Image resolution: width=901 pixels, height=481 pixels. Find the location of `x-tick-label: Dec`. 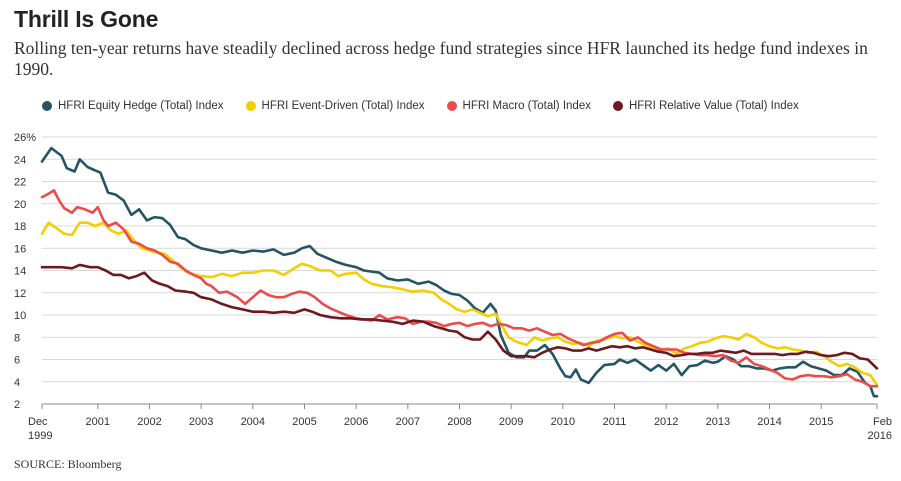

x-tick-label: Dec is located at coordinates (38, 422).